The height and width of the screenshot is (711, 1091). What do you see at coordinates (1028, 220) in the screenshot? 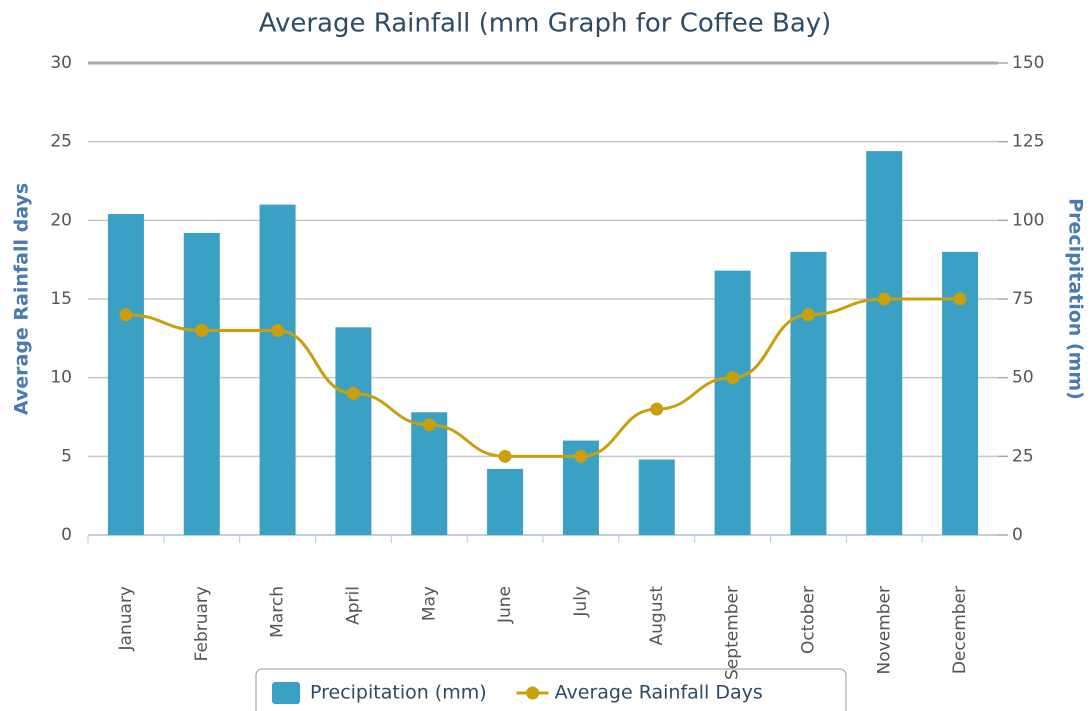
I see `y2-tick-label: 100` at bounding box center [1028, 220].